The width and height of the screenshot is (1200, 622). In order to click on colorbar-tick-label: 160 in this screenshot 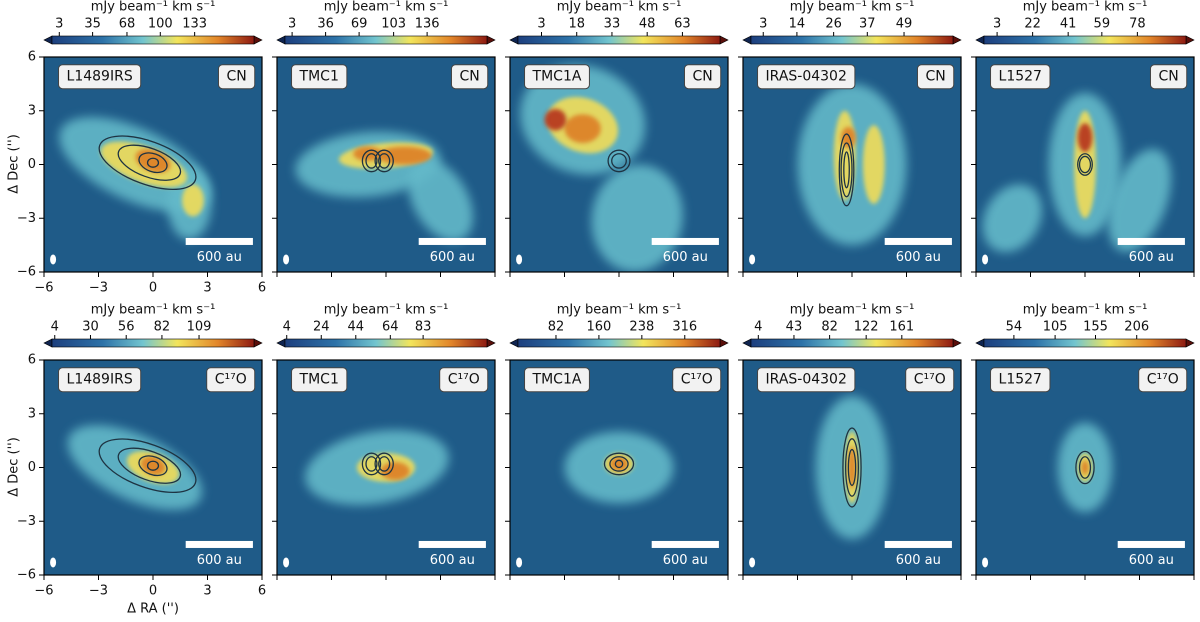, I will do `click(598, 327)`.